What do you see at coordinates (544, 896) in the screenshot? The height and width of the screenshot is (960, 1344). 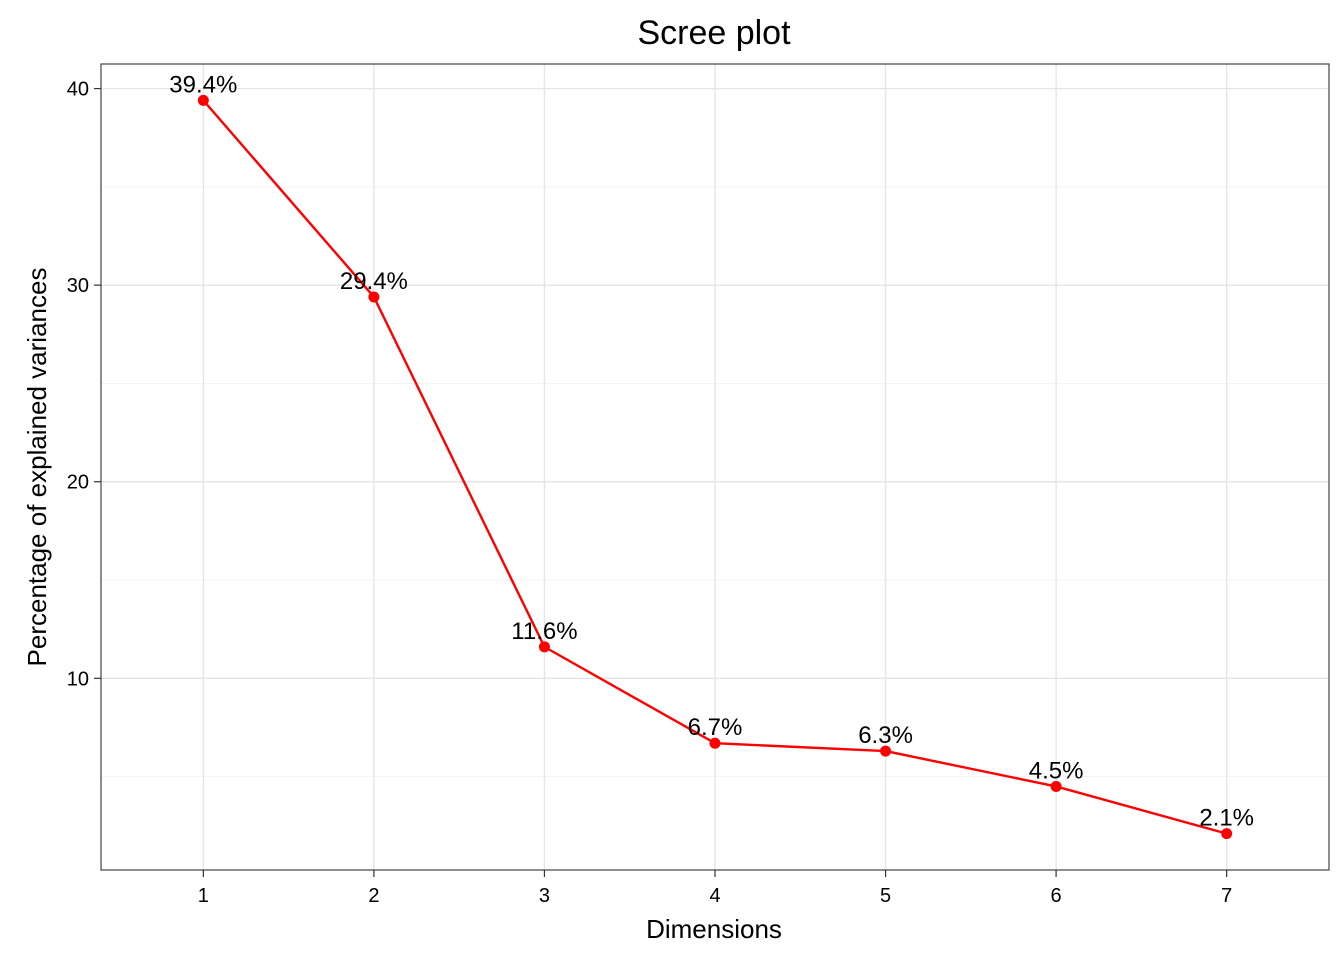 I see `x-tick-label: 3` at bounding box center [544, 896].